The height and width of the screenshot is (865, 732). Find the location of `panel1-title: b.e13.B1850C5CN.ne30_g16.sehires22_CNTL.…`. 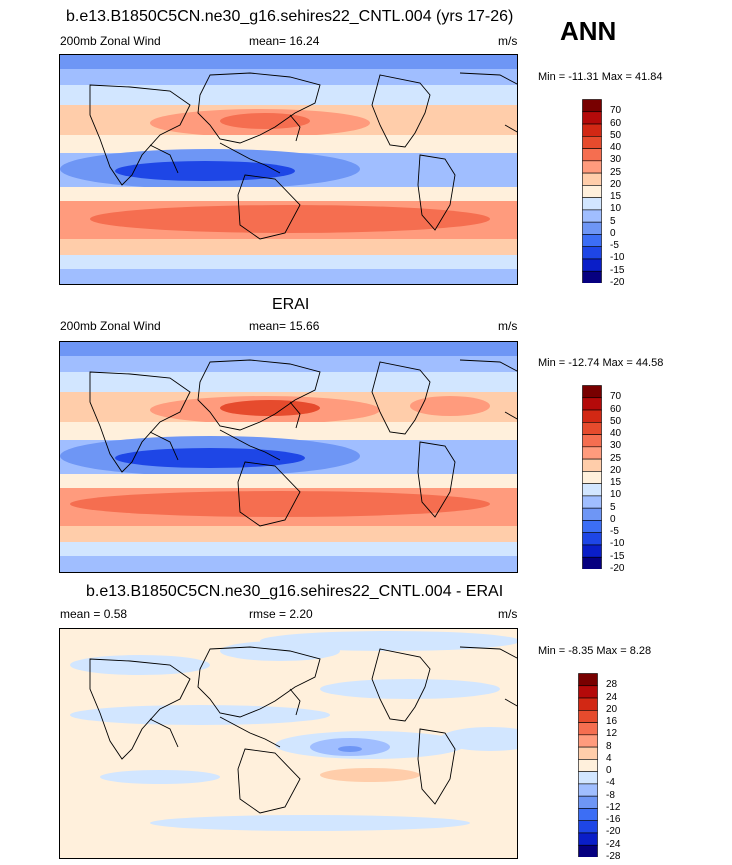

panel1-title: b.e13.B1850C5CN.ne30_g16.sehires22_CNTL.… is located at coordinates (290, 16).